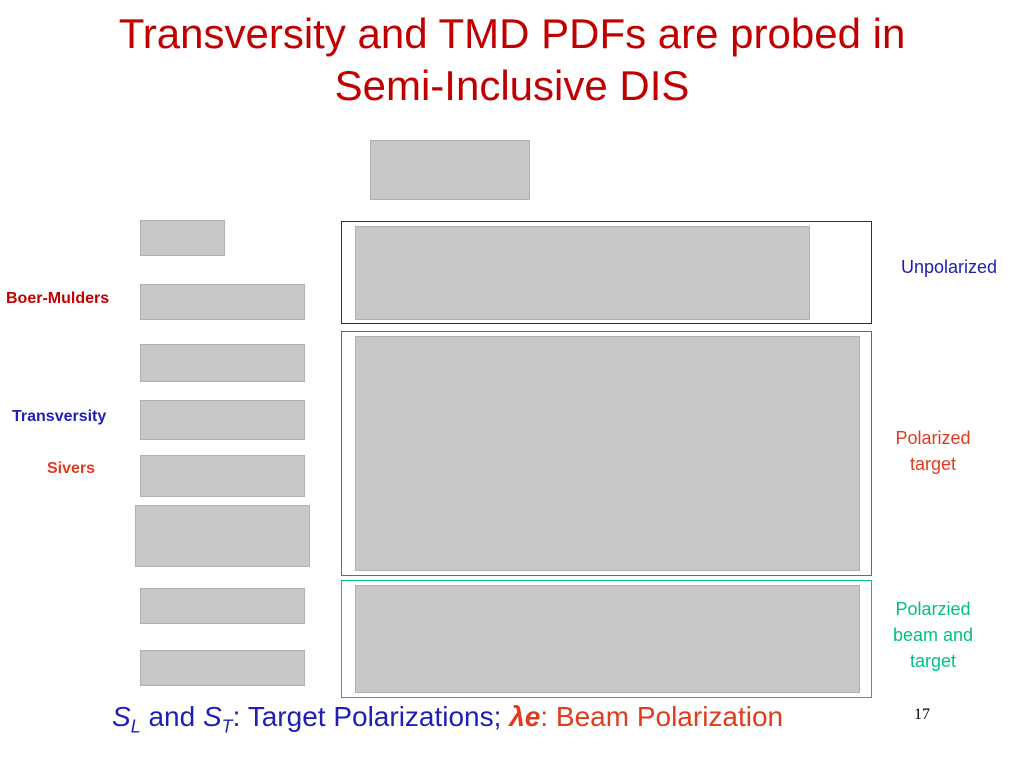 The image size is (1024, 768). What do you see at coordinates (126, 719) in the screenshot?
I see `s-l-symbol: SL` at bounding box center [126, 719].